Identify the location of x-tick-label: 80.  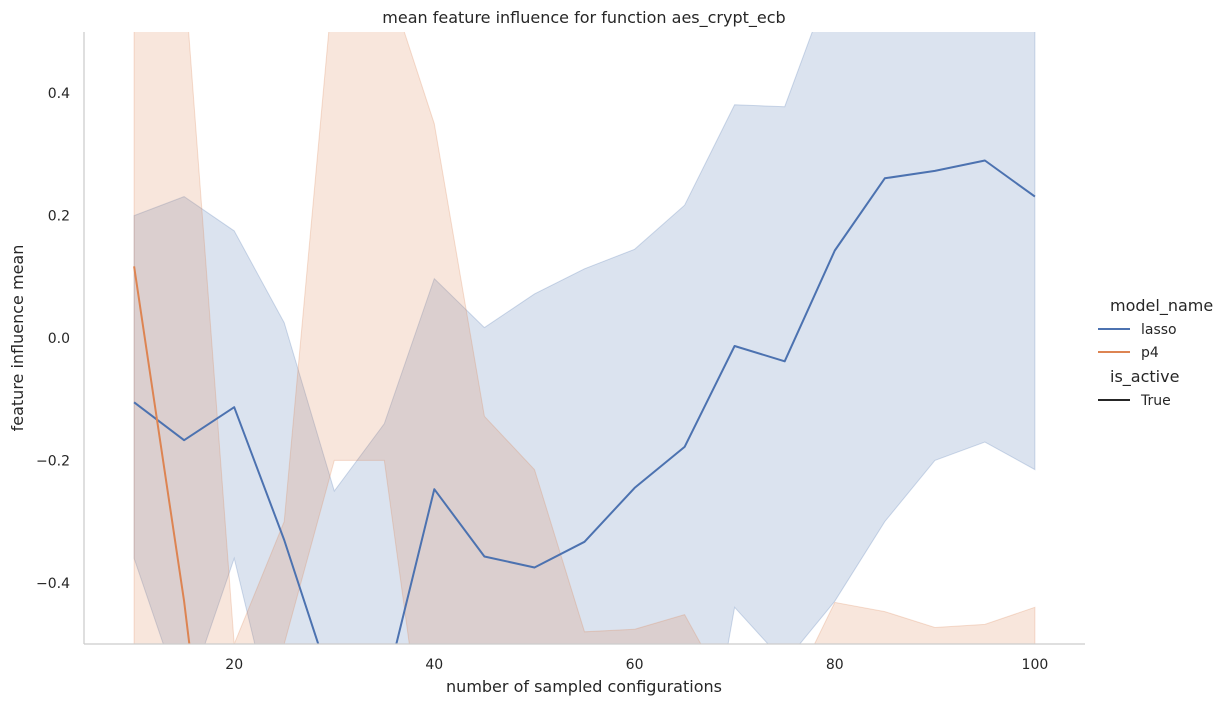
(835, 665).